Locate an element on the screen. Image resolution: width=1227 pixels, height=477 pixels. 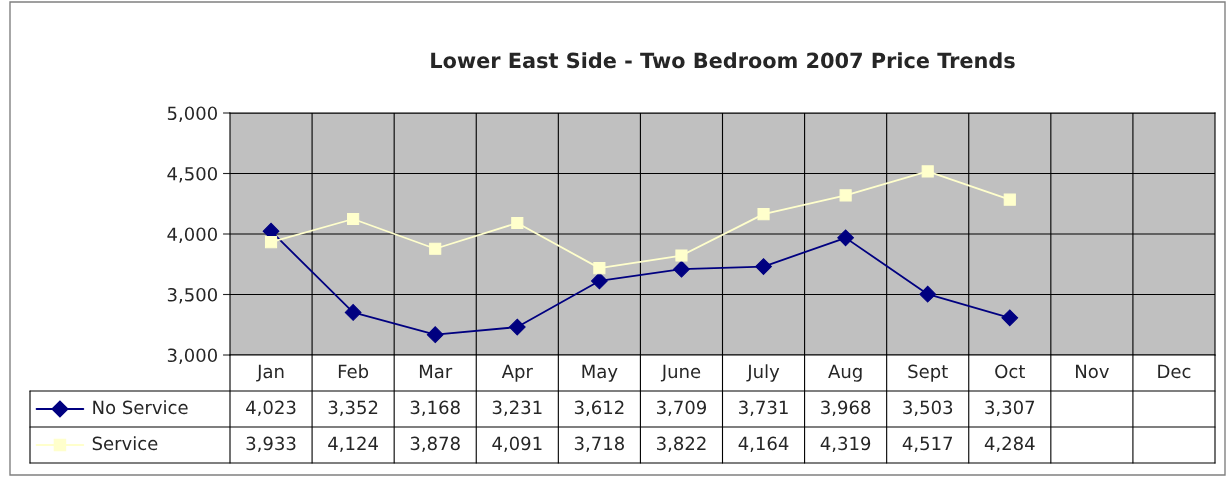
x-tick-label: Apr is located at coordinates (517, 373).